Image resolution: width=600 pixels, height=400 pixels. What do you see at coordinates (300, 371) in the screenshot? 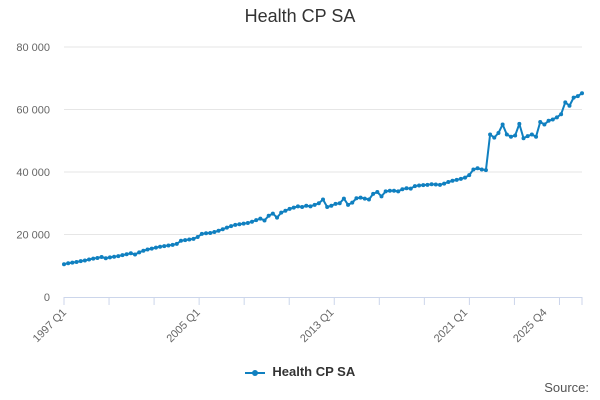
I see `legend: Health CP SA` at bounding box center [300, 371].